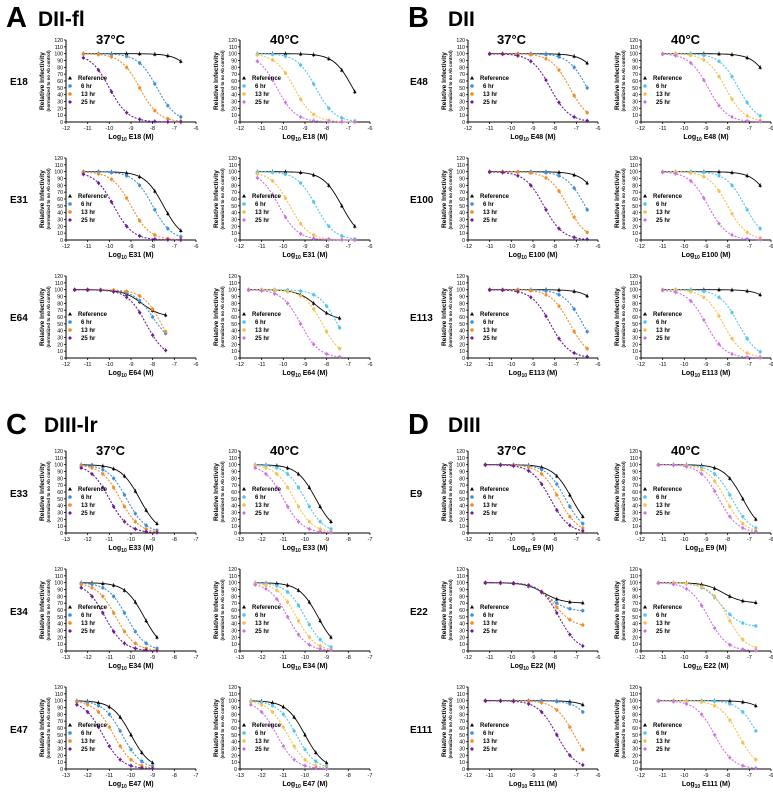 The width and height of the screenshot is (773, 800). Describe the element at coordinates (348, 247) in the screenshot. I see `x-tick-label-e31-40: -7` at that location.